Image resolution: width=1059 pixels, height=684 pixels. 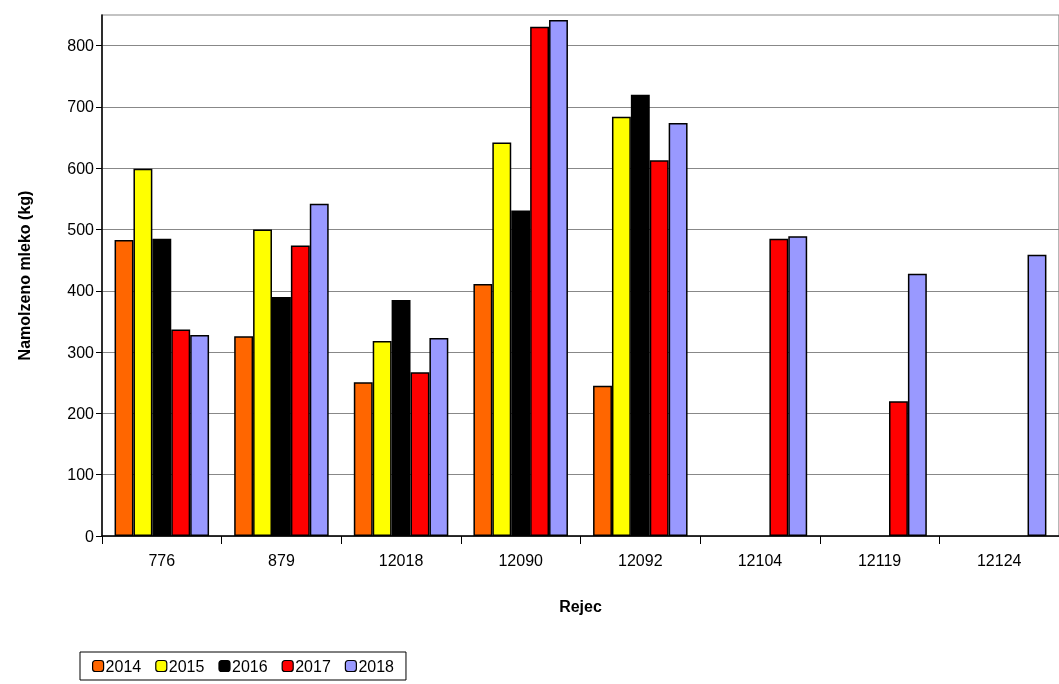 What do you see at coordinates (401, 560) in the screenshot?
I see `x-tick-label: 12018` at bounding box center [401, 560].